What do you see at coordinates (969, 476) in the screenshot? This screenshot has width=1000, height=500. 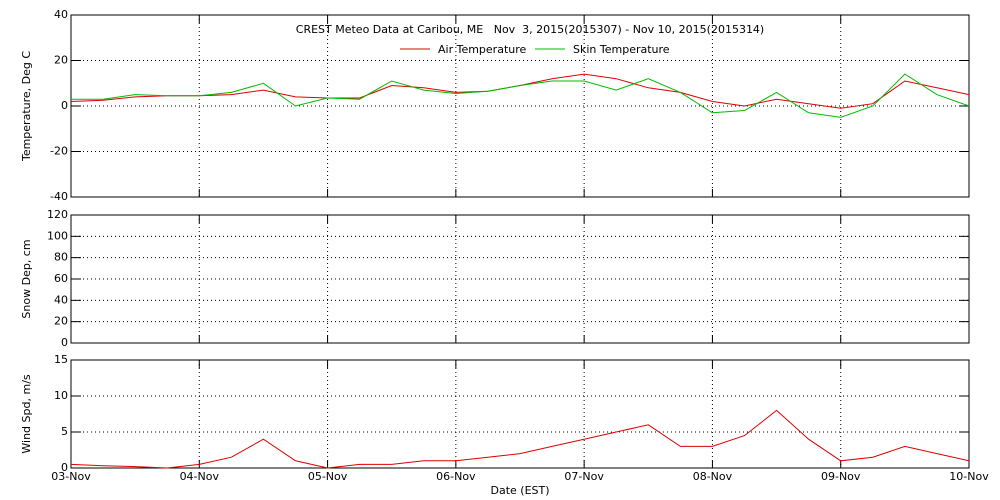 I see `x-tick-label: 10-Nov` at bounding box center [969, 476].